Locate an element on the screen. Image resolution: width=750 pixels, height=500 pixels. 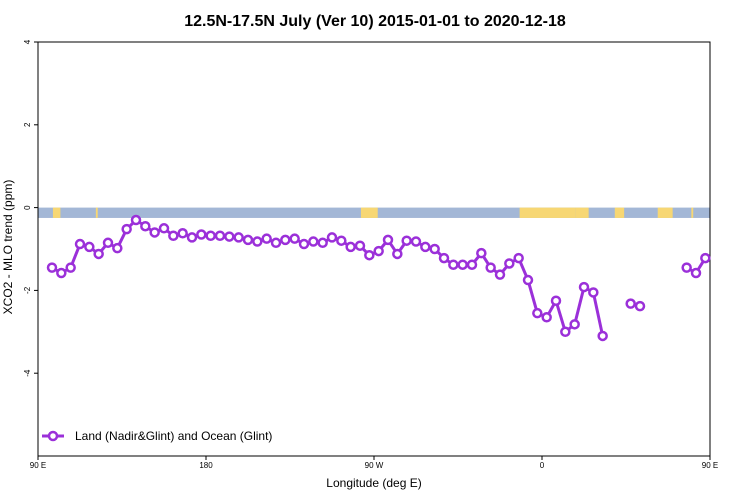
land-mask-band is located at coordinates (374, 212).